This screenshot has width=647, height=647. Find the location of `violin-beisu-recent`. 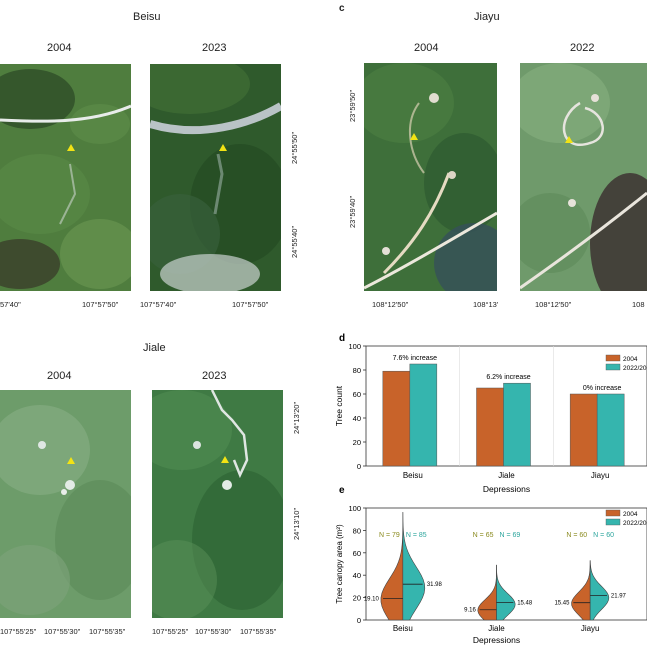

violin-beisu-recent is located at coordinates (414, 566).